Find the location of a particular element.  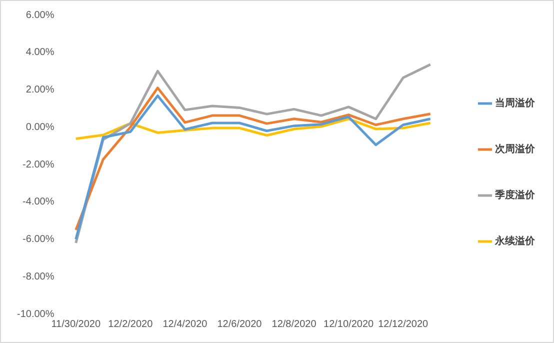

y-tick-label: -2.00% is located at coordinates (38, 164).